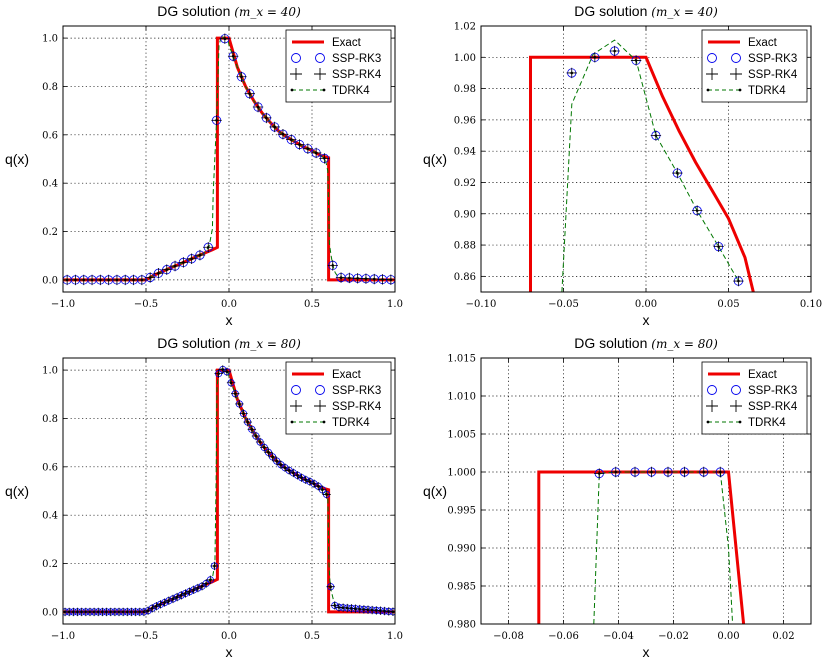 This screenshot has height=663, width=830. I want to click on x-tick-label: 0.5, so click(312, 636).